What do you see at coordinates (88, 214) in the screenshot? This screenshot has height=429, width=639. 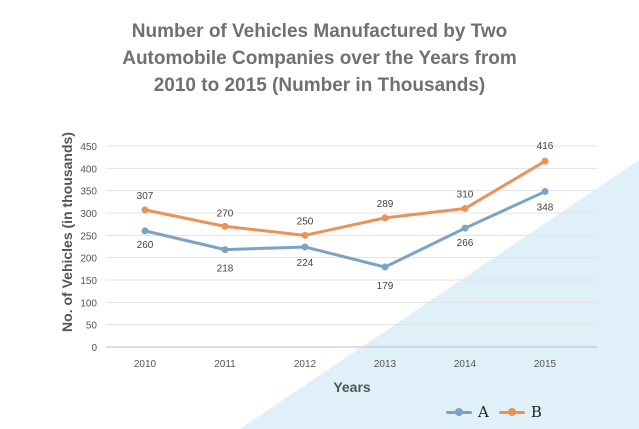 I see `y-tick-label: 300` at bounding box center [88, 214].